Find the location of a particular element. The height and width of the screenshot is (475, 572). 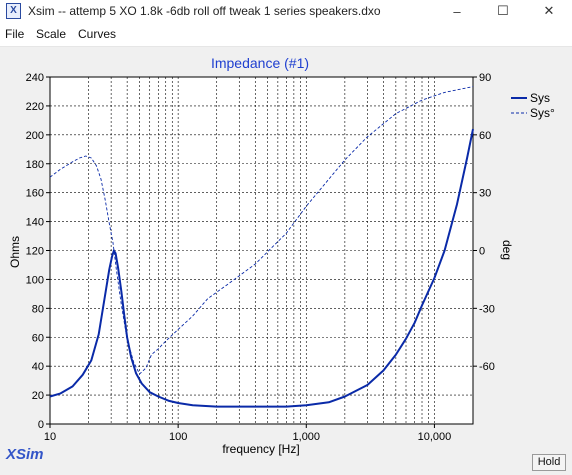

y-tick-label: 20 is located at coordinates (38, 396).